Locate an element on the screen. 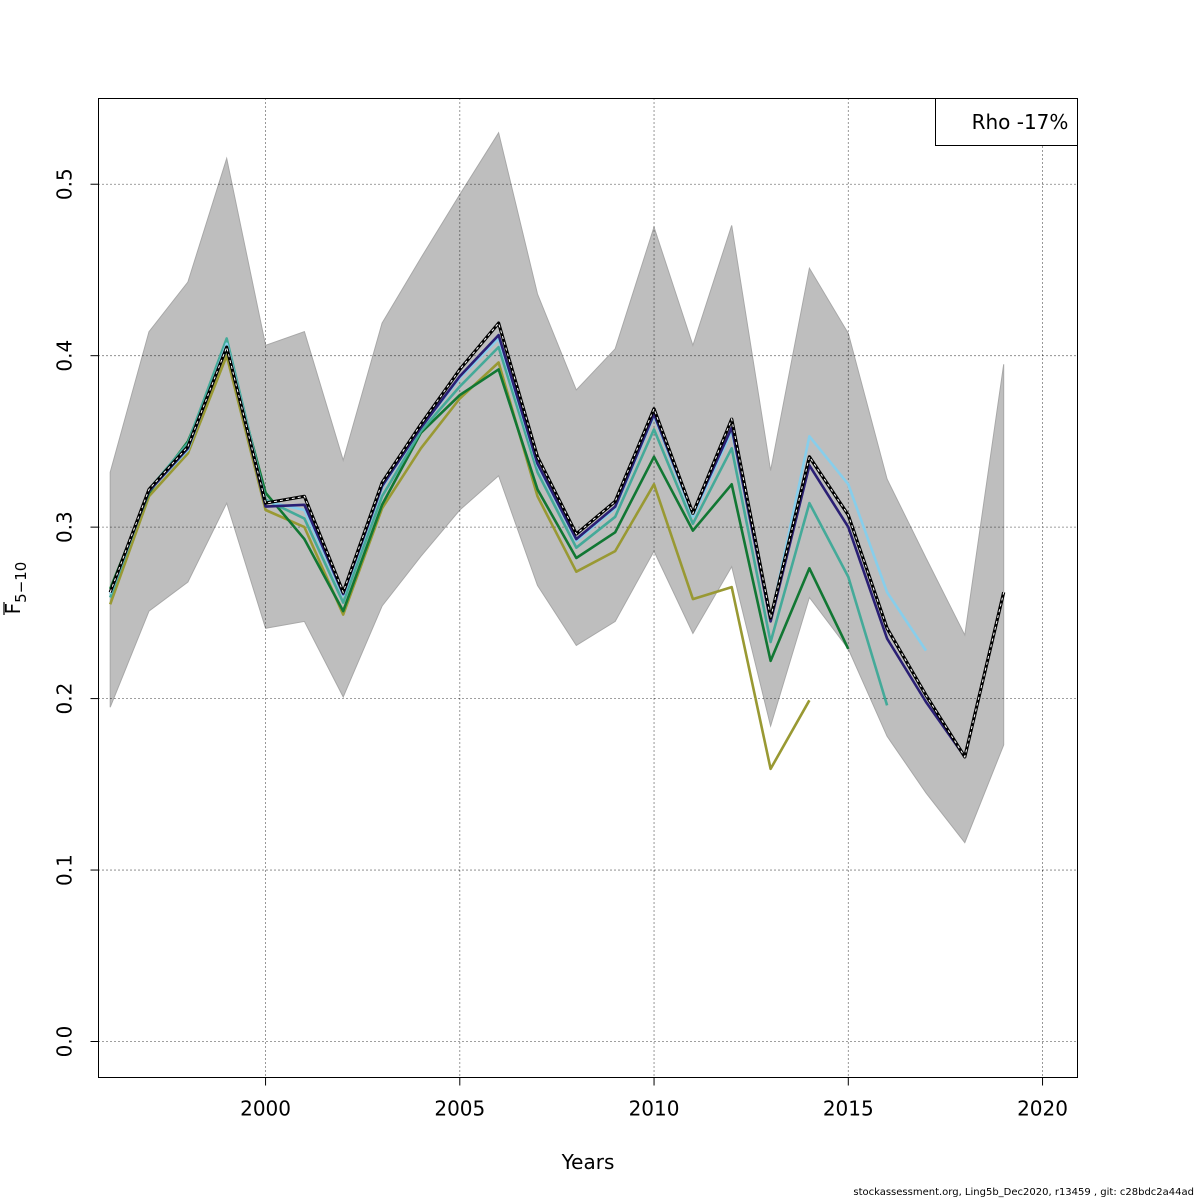 This screenshot has height=1200, width=1200. x-tick-label: 2005 is located at coordinates (459, 1109).